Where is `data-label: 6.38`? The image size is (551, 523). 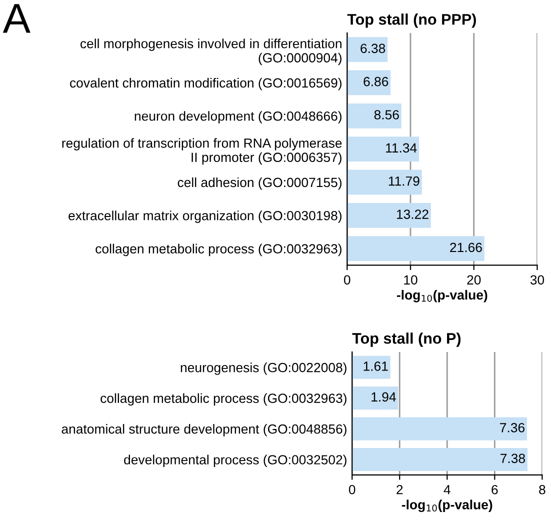 data-label: 6.38 is located at coordinates (373, 49).